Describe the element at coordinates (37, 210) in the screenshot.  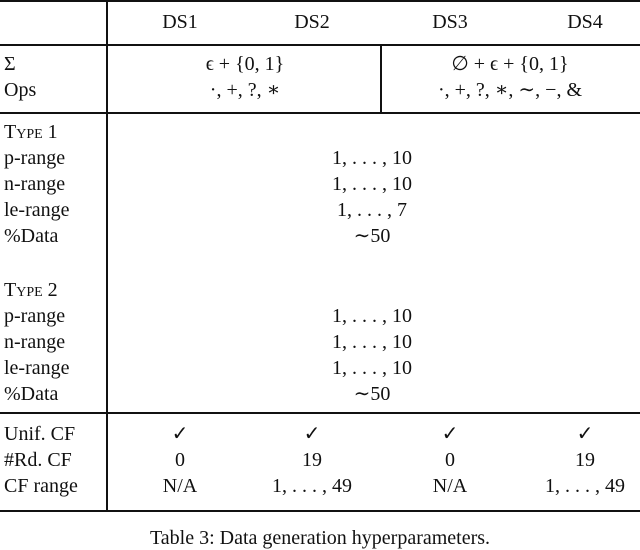
I see `type1-label-le-range: le-range` at that location.